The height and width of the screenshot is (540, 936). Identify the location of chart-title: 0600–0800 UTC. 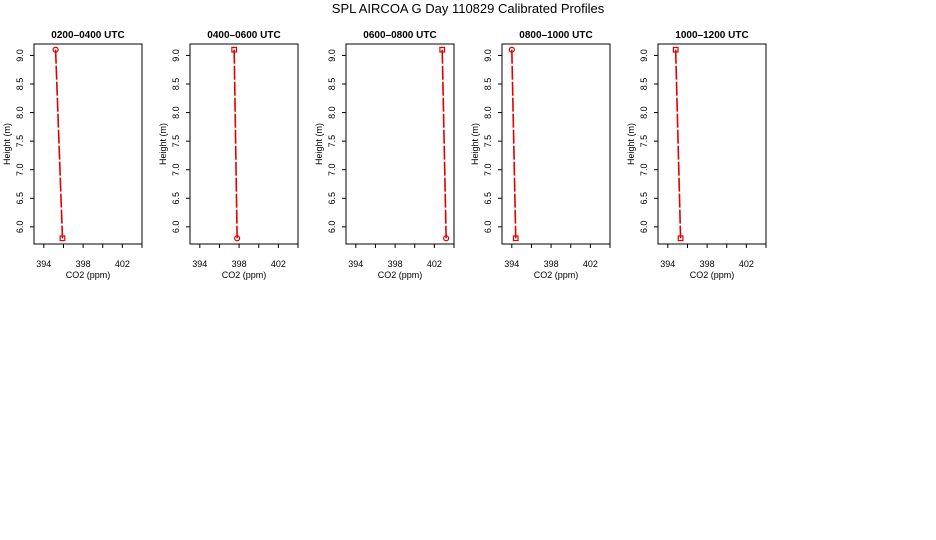
(399, 35).